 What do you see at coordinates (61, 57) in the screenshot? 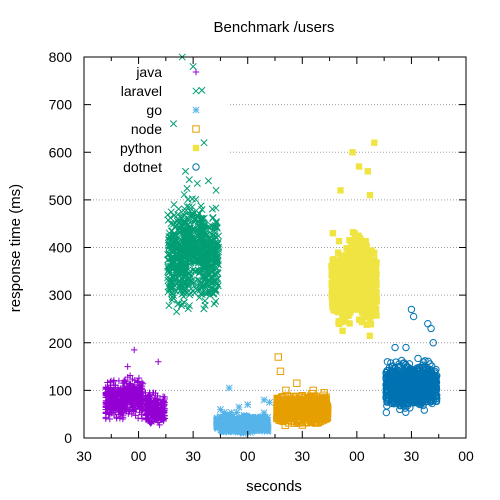
I see `y-tick-label: 800` at bounding box center [61, 57].